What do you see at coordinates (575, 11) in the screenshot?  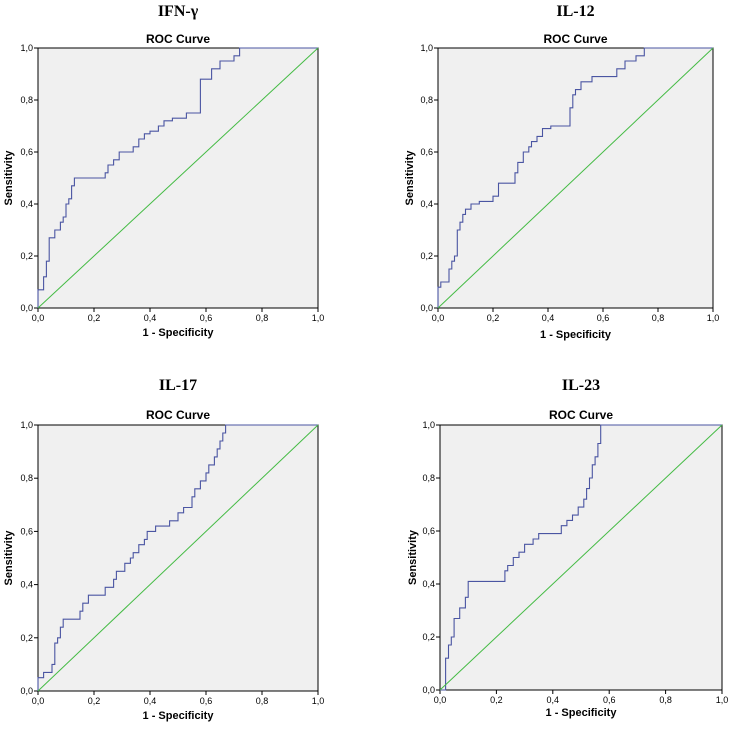 I see `panel-title: IL-12` at bounding box center [575, 11].